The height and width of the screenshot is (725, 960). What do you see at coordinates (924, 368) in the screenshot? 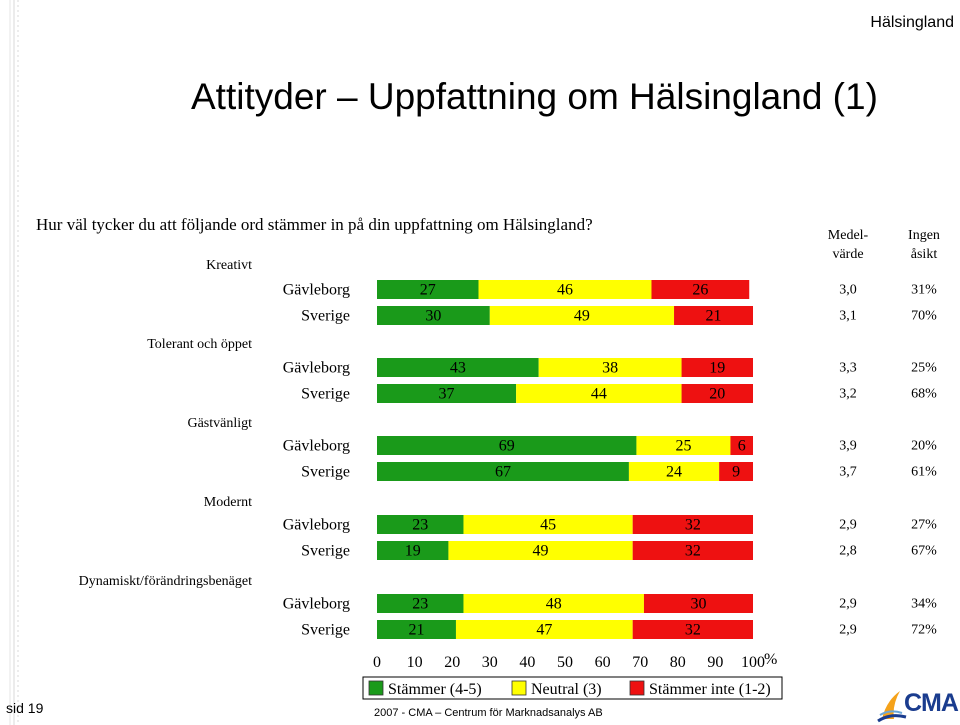
I see `no-opinion-value: 25%` at bounding box center [924, 368].